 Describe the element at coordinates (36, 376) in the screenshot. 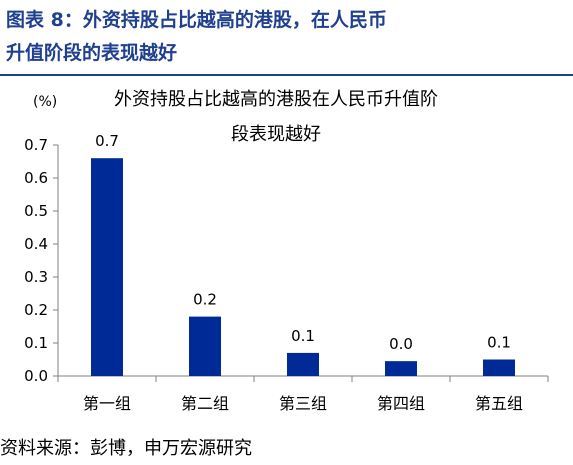

I see `y-tick-label: 0.0` at that location.